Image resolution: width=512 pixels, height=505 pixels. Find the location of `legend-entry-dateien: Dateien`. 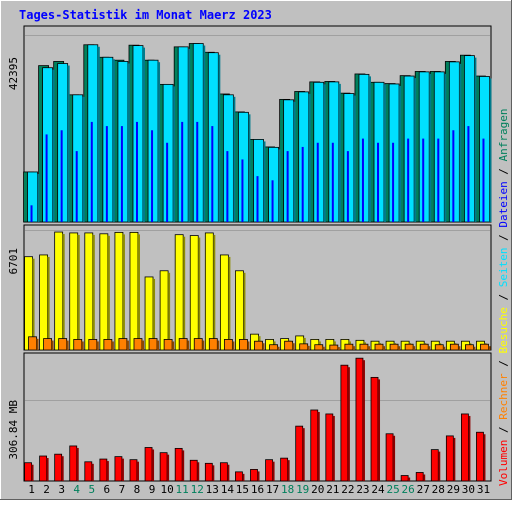

legend-entry-dateien: Dateien is located at coordinates (503, 204).